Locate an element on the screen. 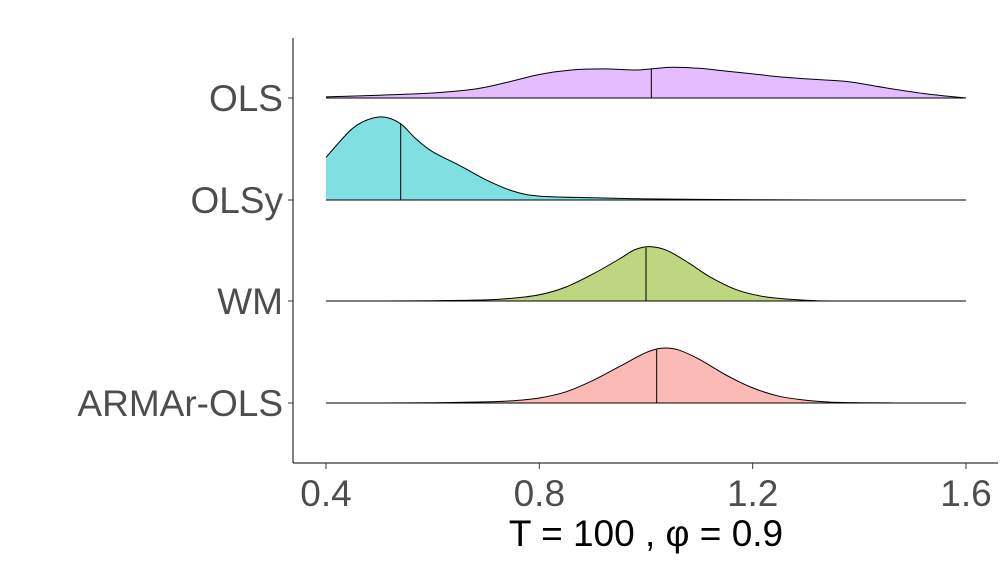  x-axis-title: T = 100 , φ = 0.9 is located at coordinates (646, 533).